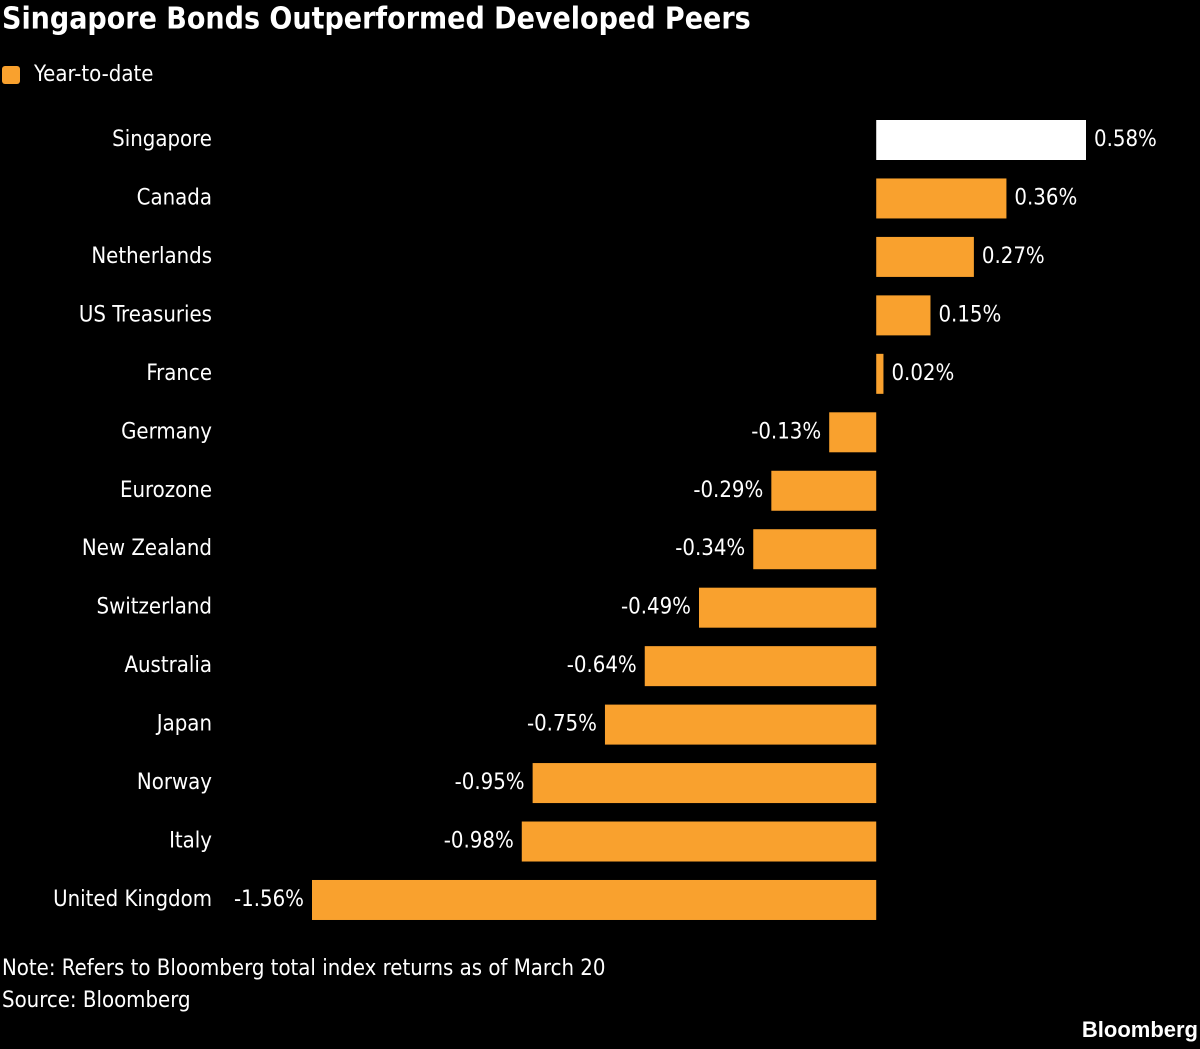  What do you see at coordinates (183, 724) in the screenshot?
I see `category-label: Japan` at bounding box center [183, 724].